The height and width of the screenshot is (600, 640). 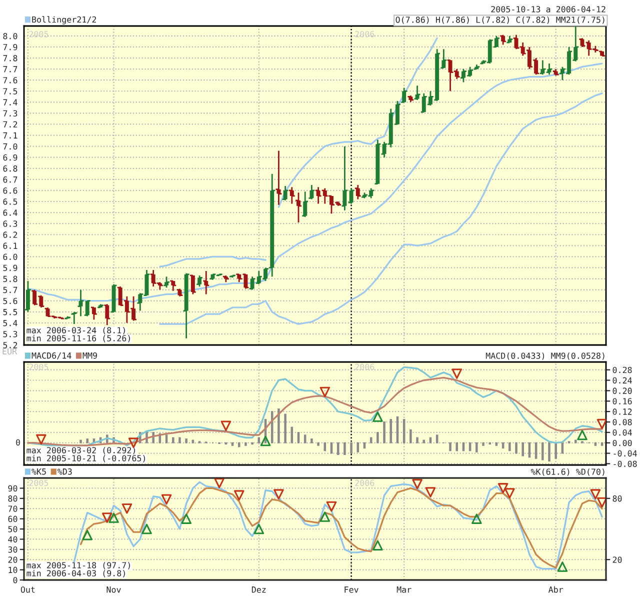 I want to click on y2-tick-label: 0.16, so click(x=622, y=401).